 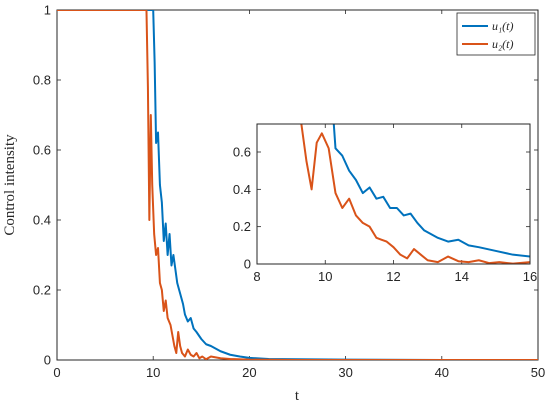 I want to click on main-x-tick-label: 30, so click(x=345, y=372).